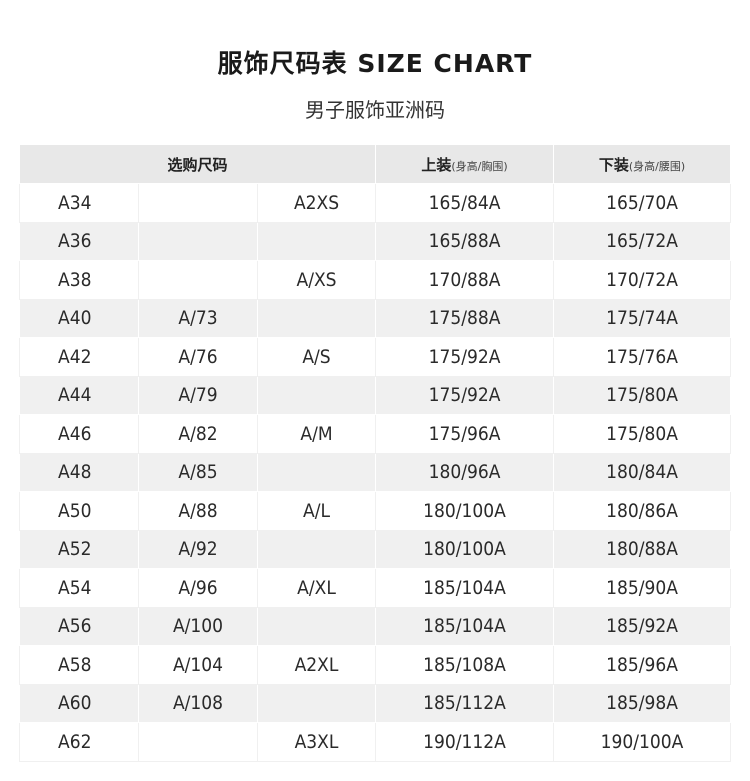  I want to click on cell-bottom-size: 185/98A, so click(642, 703).